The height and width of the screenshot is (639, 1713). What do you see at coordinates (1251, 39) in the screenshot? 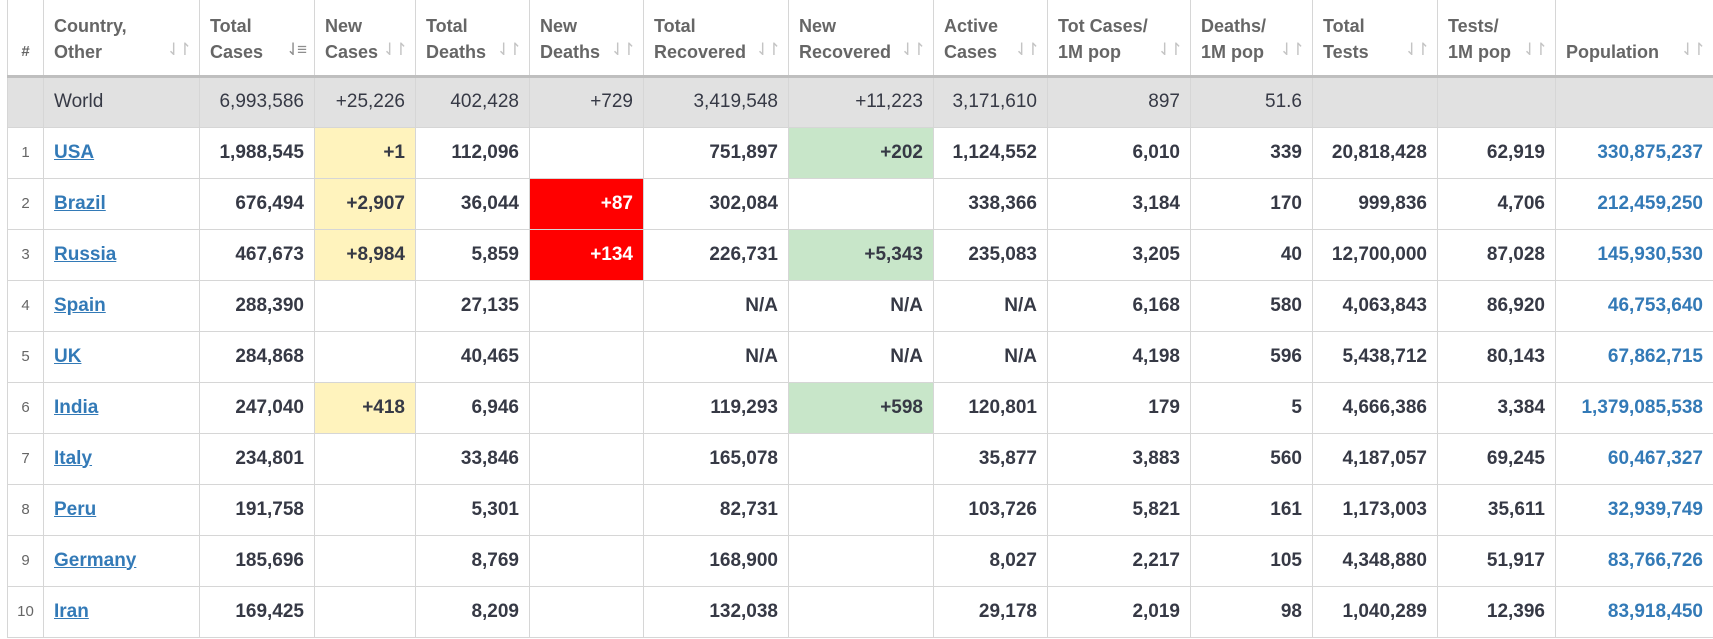
I see `col-header-deaths-per-1m: Deaths/1M pop ⇃↾` at bounding box center [1251, 39].